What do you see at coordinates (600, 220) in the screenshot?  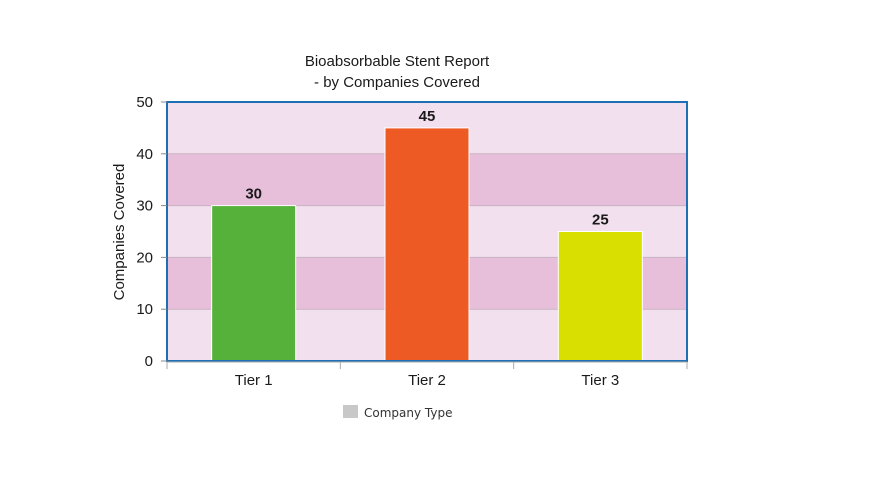 I see `data-label: 25` at bounding box center [600, 220].